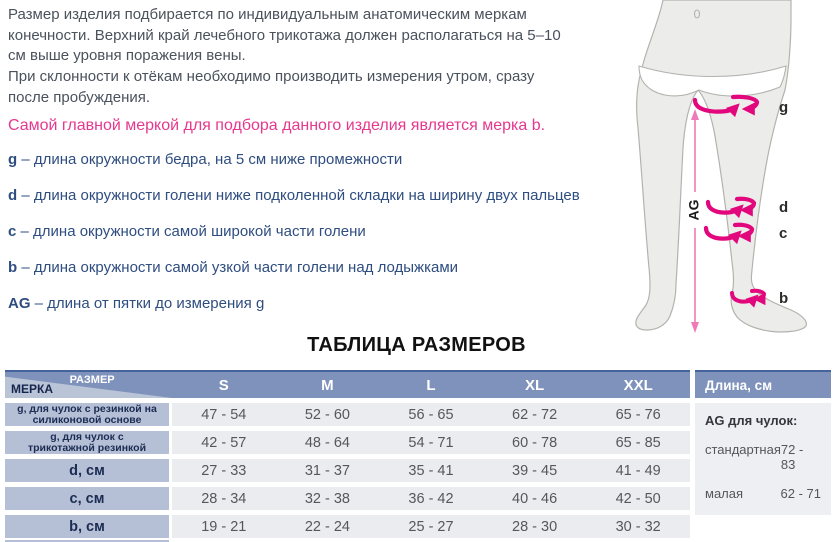 The width and height of the screenshot is (833, 542). What do you see at coordinates (697, 14) in the screenshot?
I see `navel-icon` at bounding box center [697, 14].